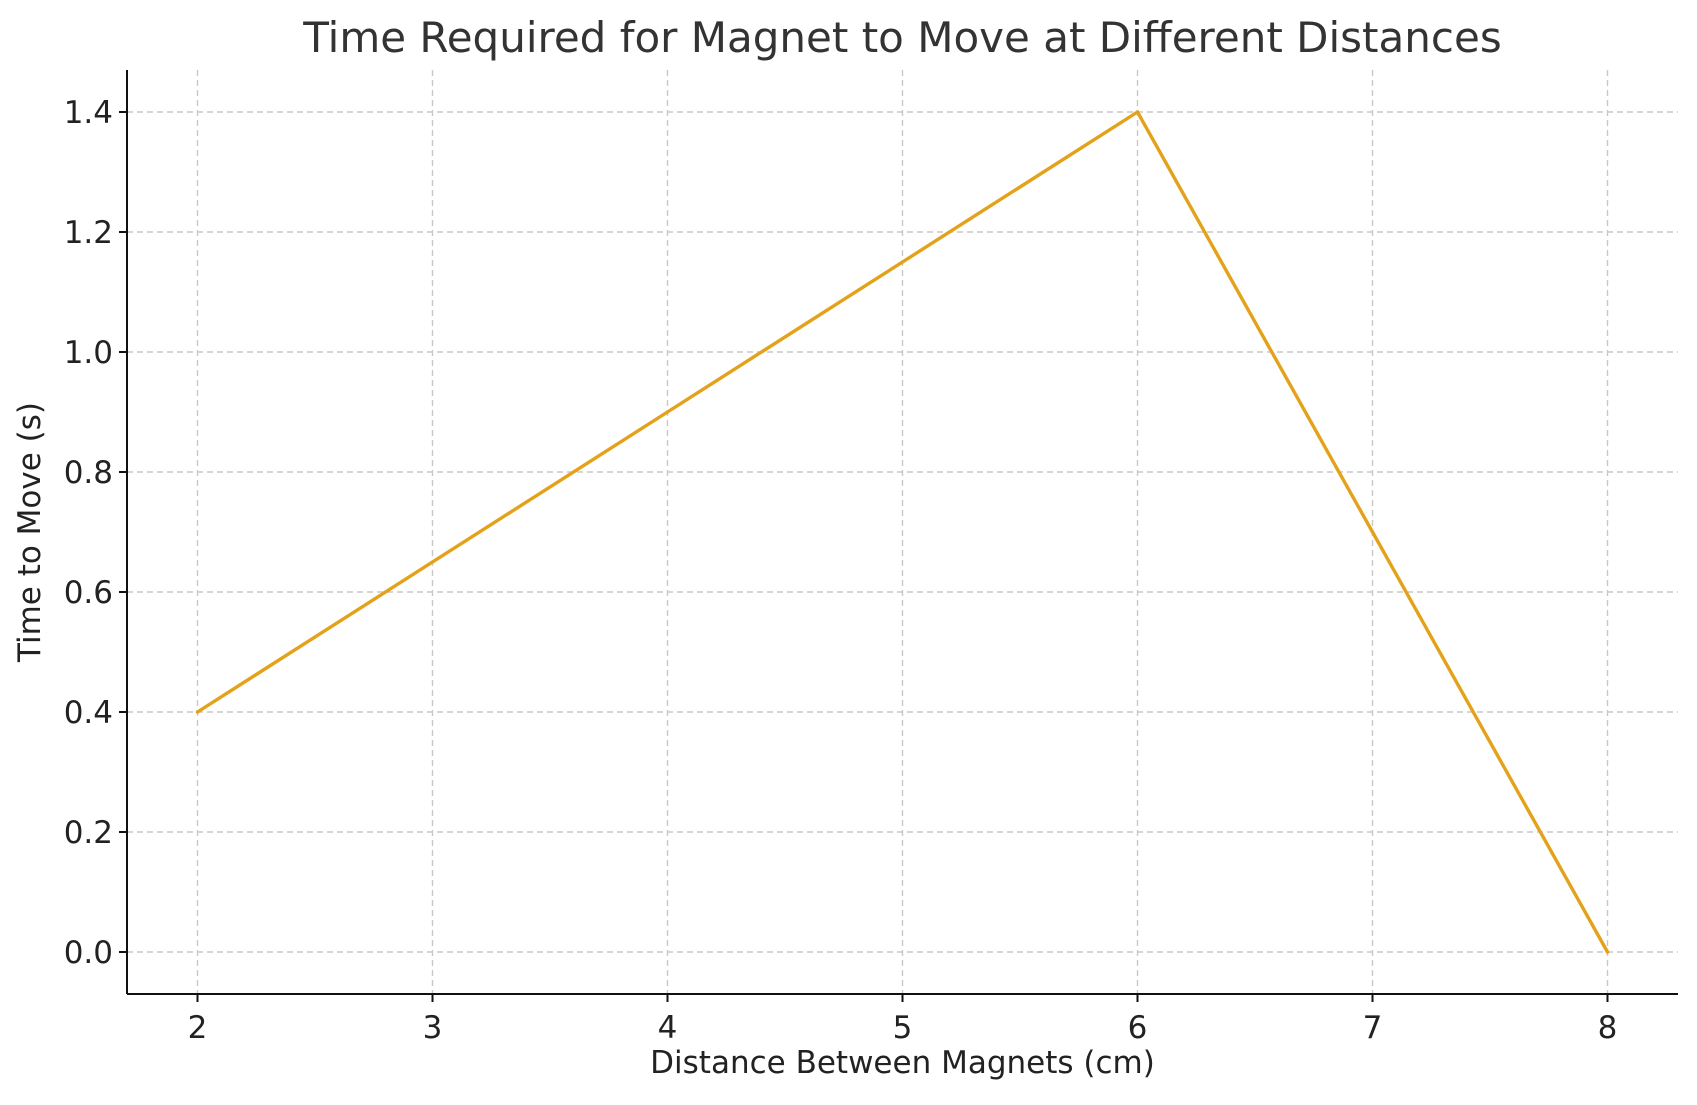 The image size is (1697, 1105). I want to click on y-tick-label: 0.2, so click(88, 833).